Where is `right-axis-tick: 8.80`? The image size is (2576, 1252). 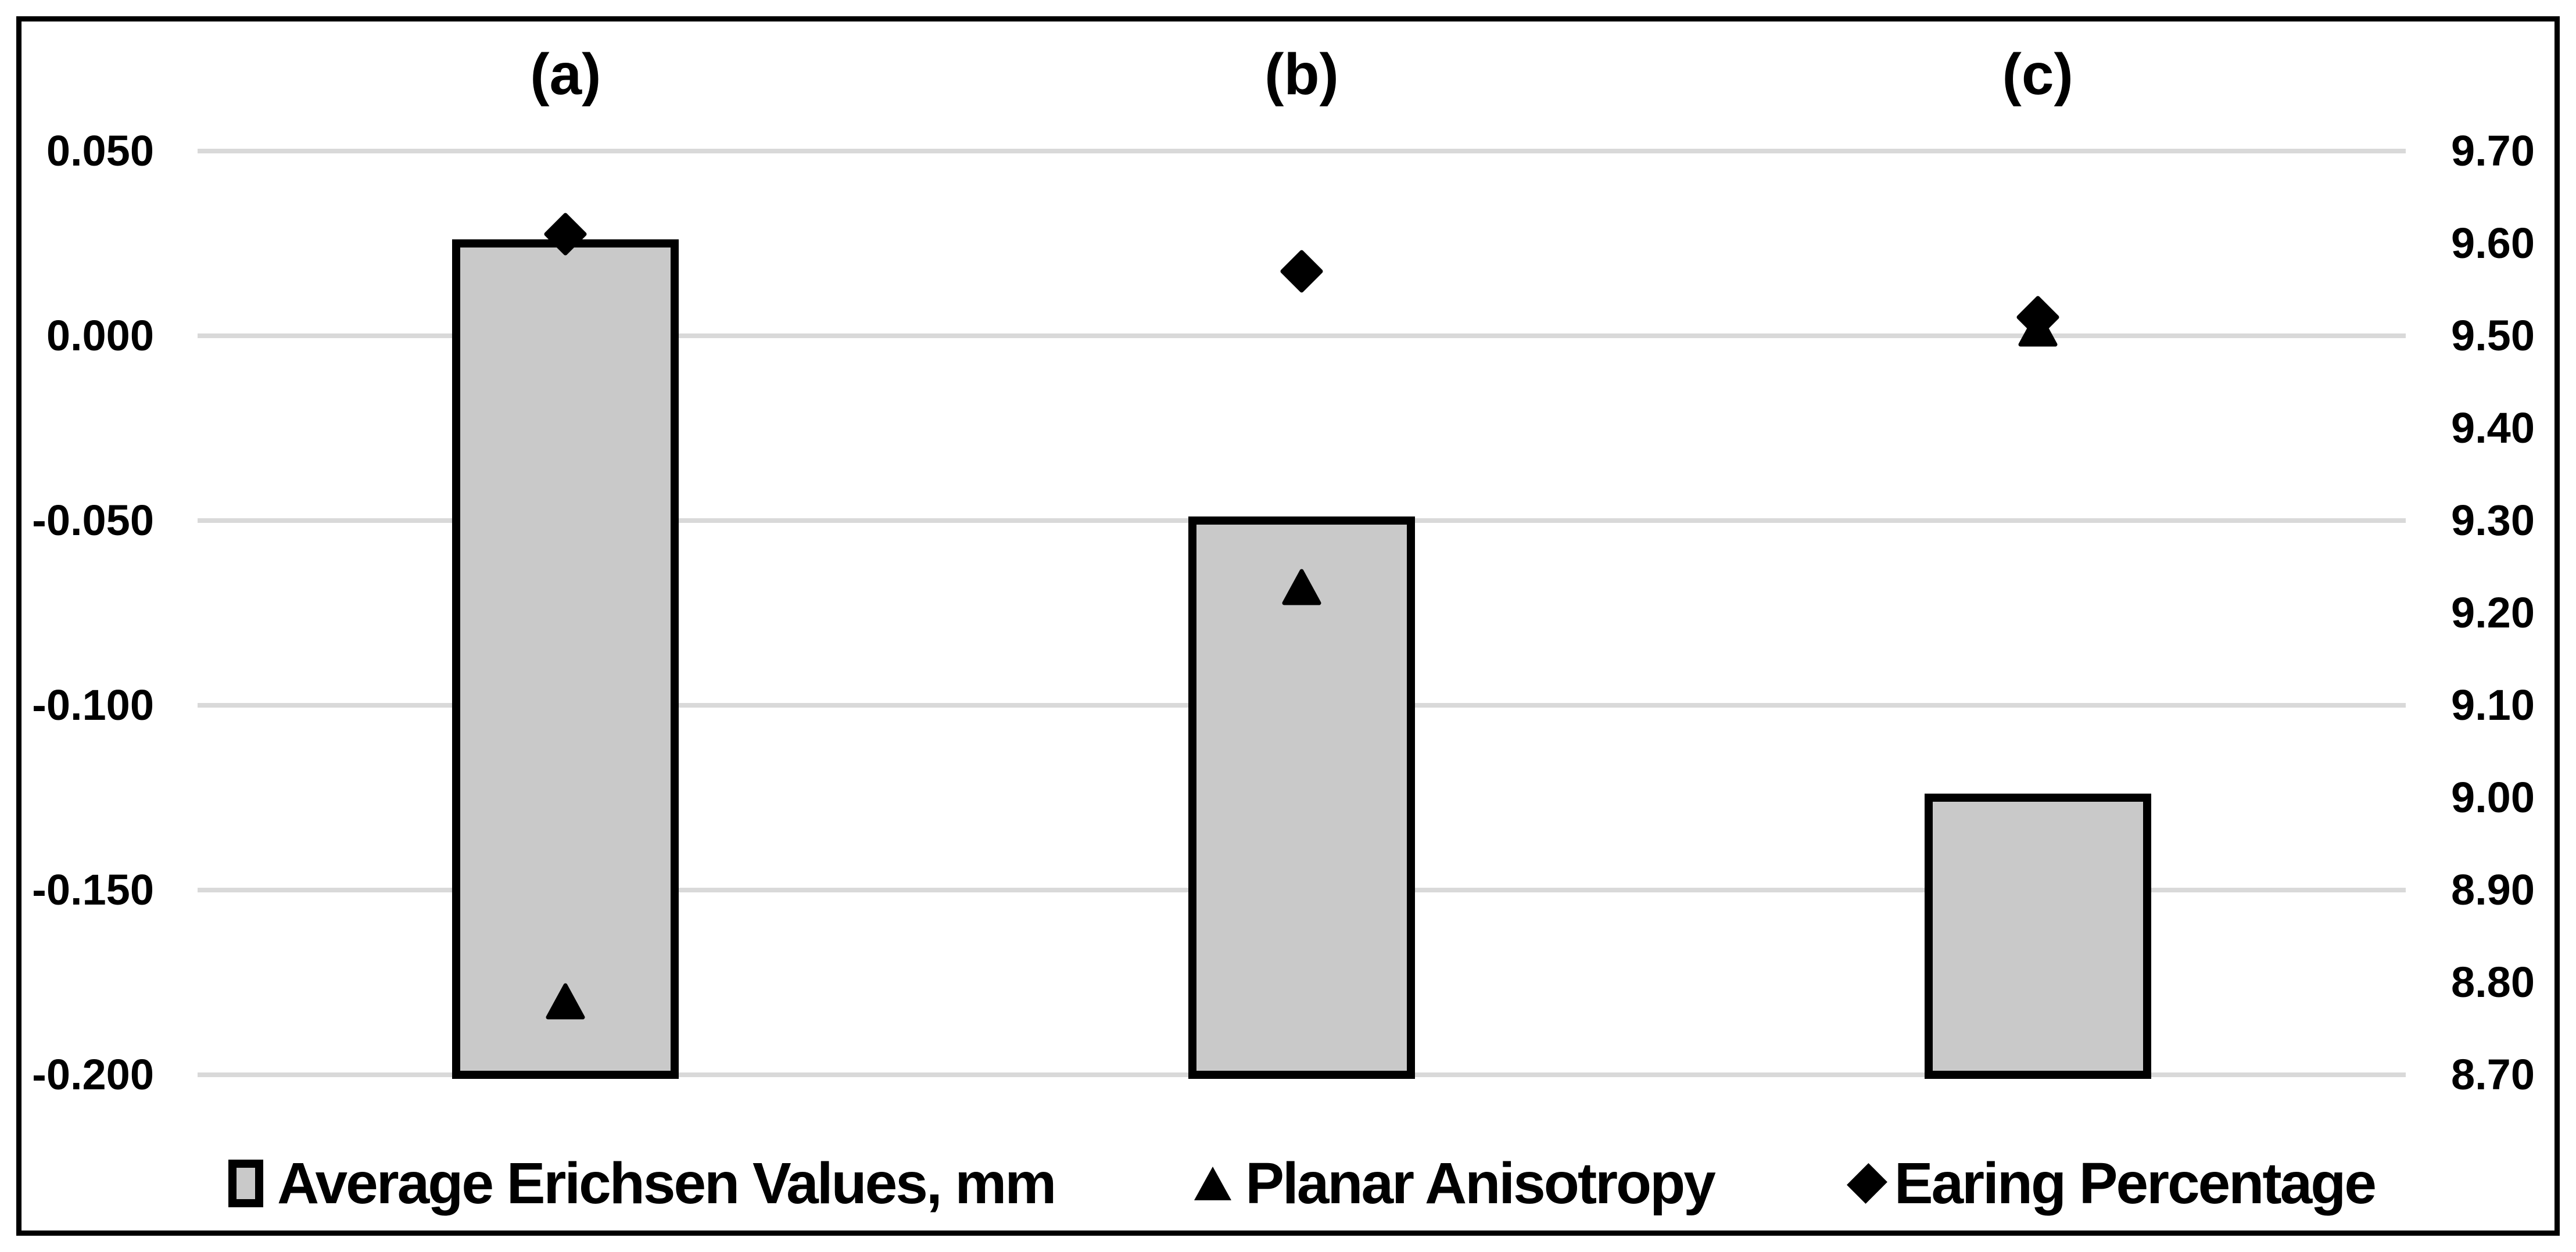
right-axis-tick: 8.80 is located at coordinates (2492, 982).